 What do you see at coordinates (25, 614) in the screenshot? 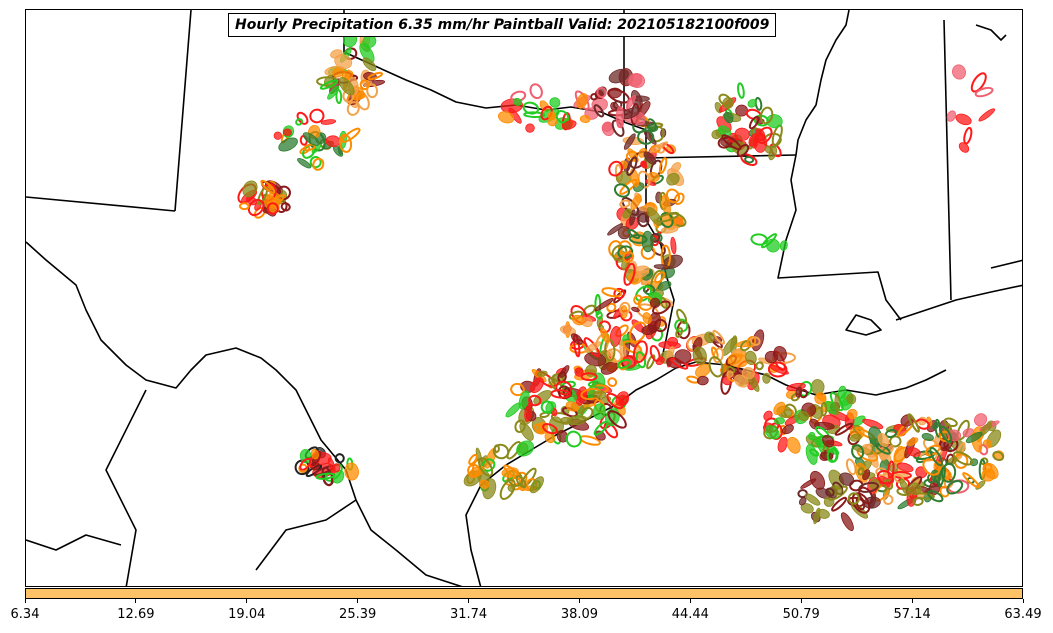
I see `colorbar-tick-label: 6.34` at bounding box center [25, 614].